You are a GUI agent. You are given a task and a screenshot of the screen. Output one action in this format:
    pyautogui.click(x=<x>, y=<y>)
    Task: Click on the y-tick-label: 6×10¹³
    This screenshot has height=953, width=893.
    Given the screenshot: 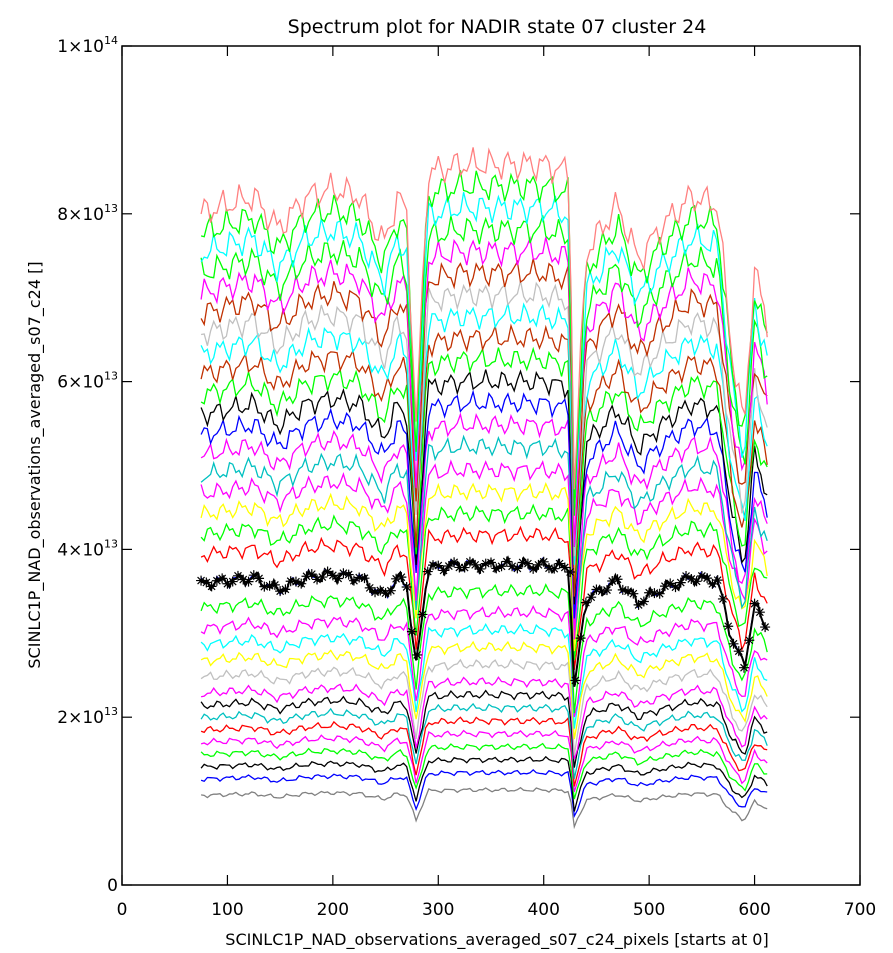 What is the action you would take?
    pyautogui.click(x=87, y=381)
    